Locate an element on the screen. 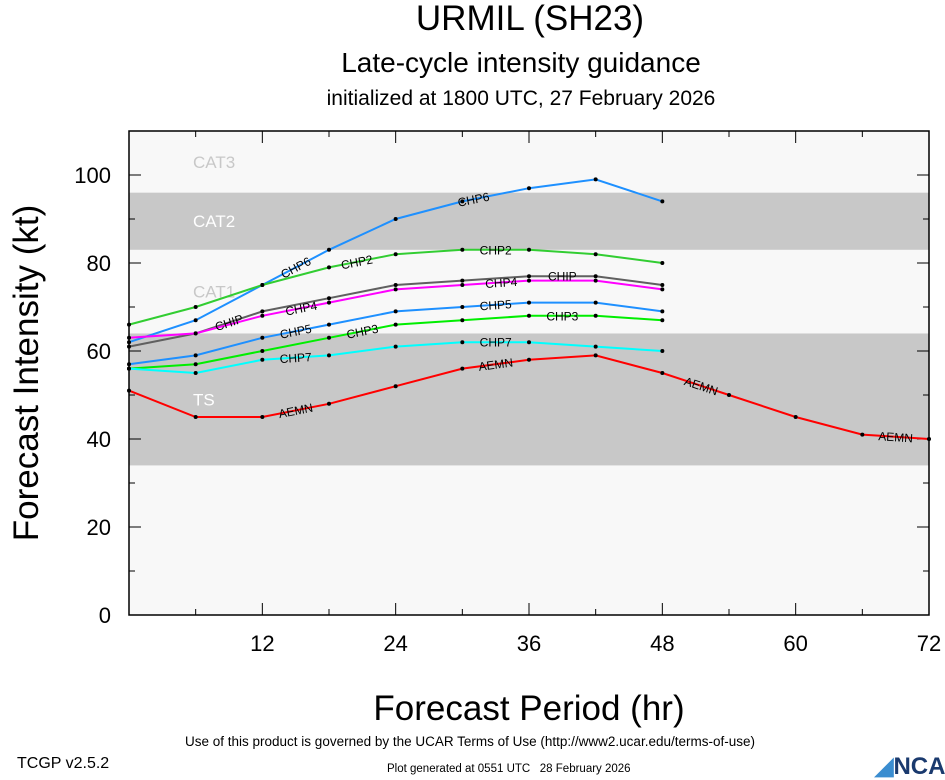 The height and width of the screenshot is (780, 945). ncar-logo: ◢NCAR is located at coordinates (910, 766).